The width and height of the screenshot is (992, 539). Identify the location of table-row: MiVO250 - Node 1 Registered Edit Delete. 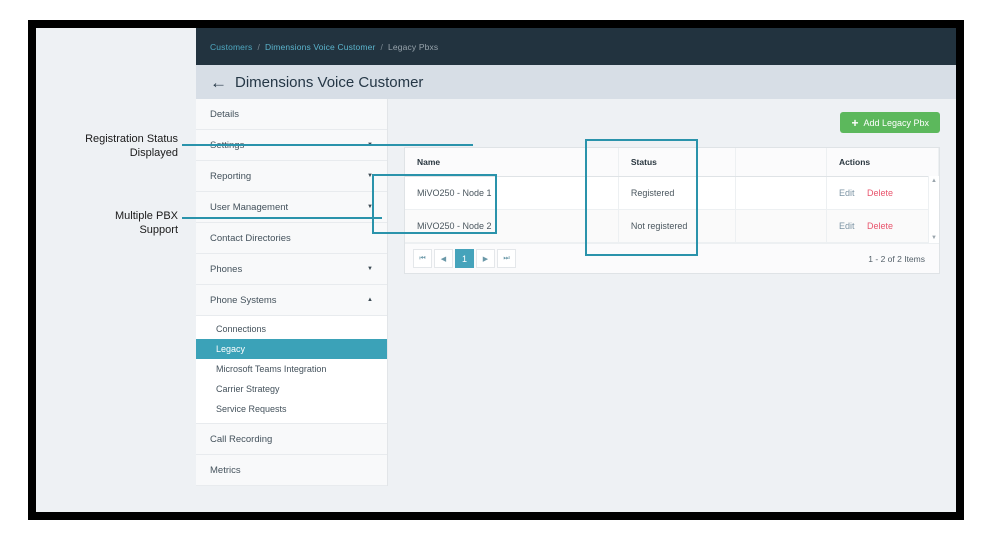
(672, 193).